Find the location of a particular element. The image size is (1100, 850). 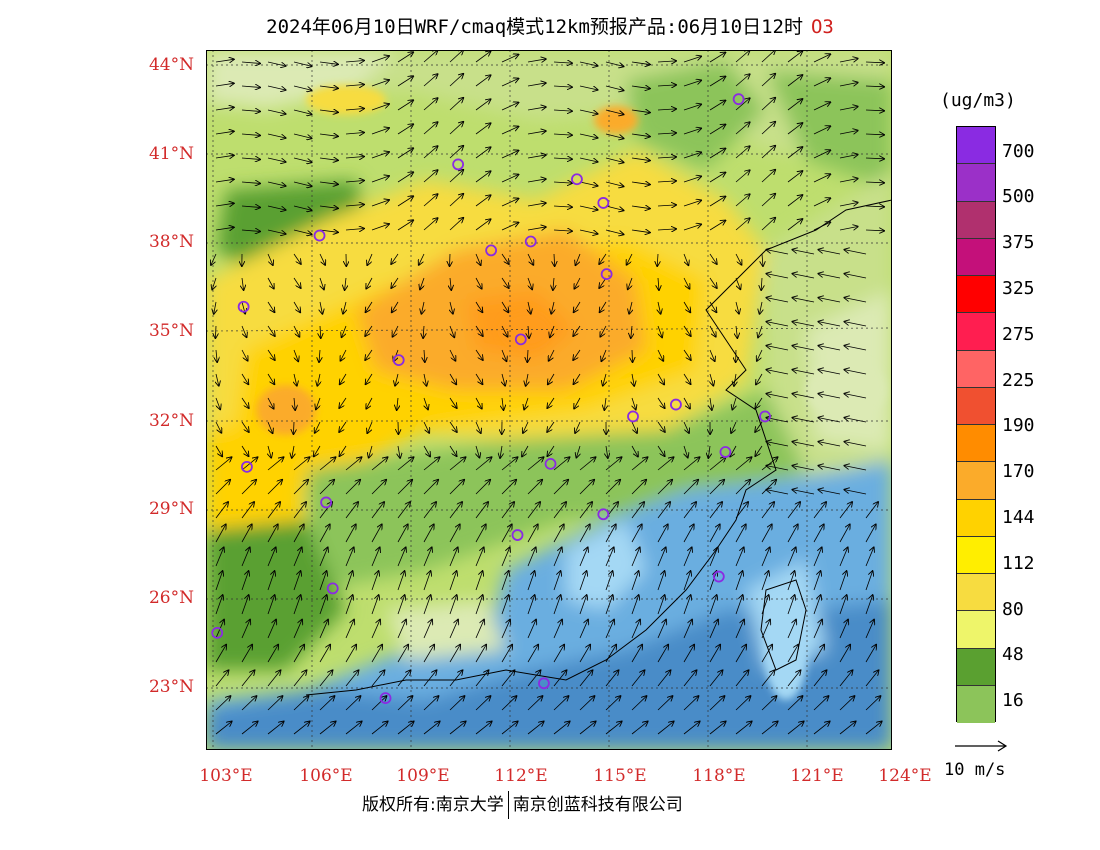

island-outline is located at coordinates (783, 625).